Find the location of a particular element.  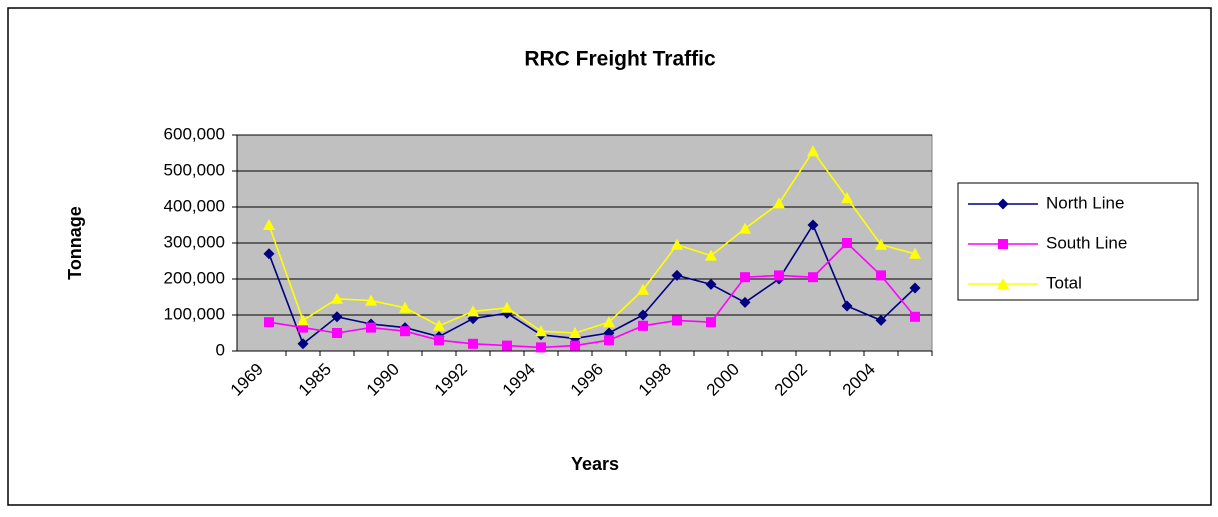

y-tick-label: 200,000 is located at coordinates (194, 277).